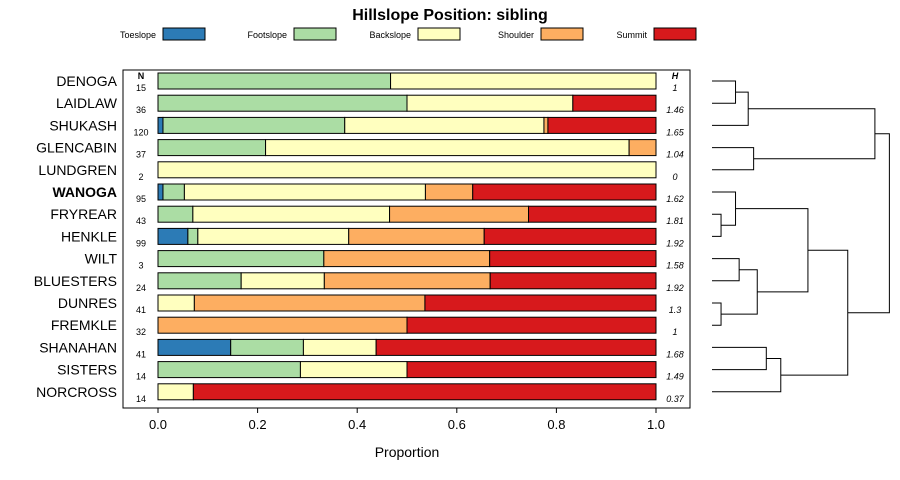  I want to click on row-label-wanoga: WANOGA, so click(84, 192).